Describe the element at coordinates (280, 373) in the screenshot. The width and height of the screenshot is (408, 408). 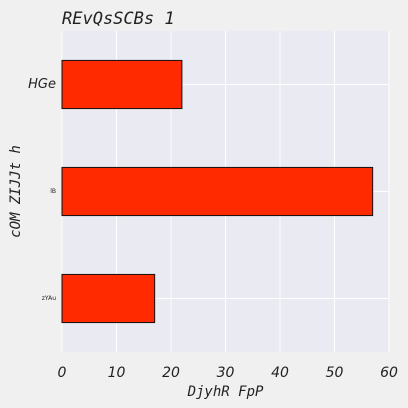
I see `x-tick-label: 40` at that location.